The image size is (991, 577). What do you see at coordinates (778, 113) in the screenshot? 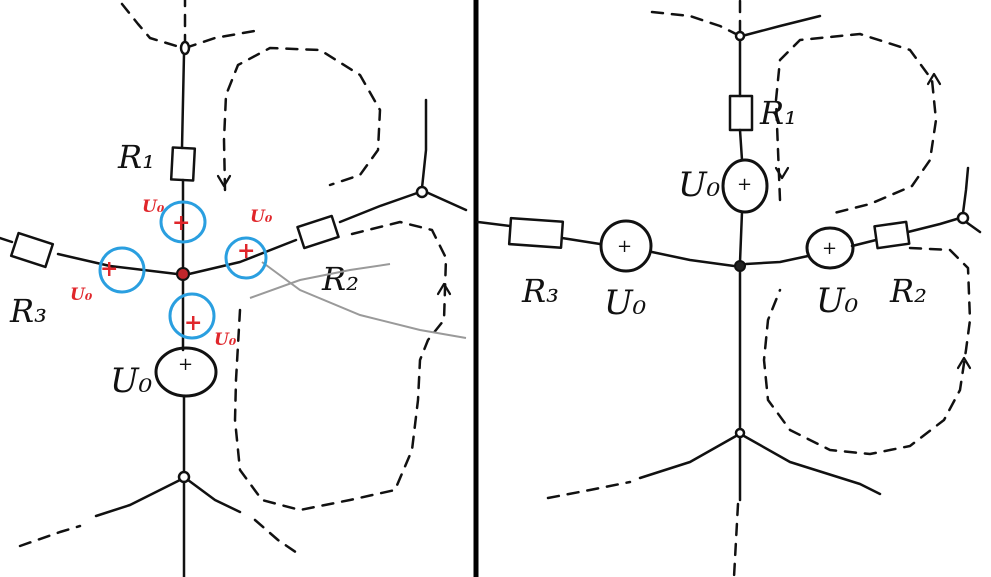
I see `right-r1-label: R₁` at bounding box center [778, 113].